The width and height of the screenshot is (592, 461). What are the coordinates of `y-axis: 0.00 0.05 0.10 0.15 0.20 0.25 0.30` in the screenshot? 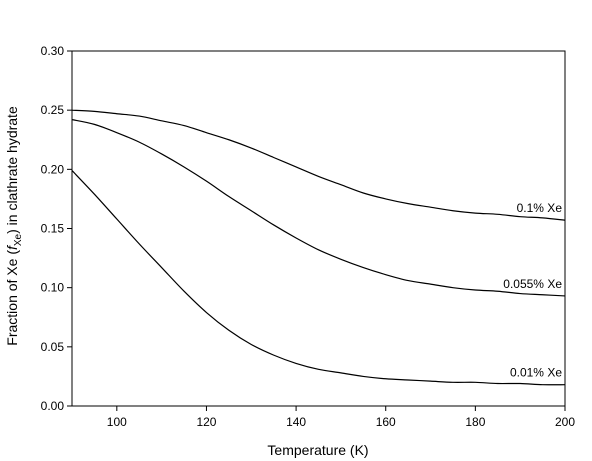 It's located at (56, 228).